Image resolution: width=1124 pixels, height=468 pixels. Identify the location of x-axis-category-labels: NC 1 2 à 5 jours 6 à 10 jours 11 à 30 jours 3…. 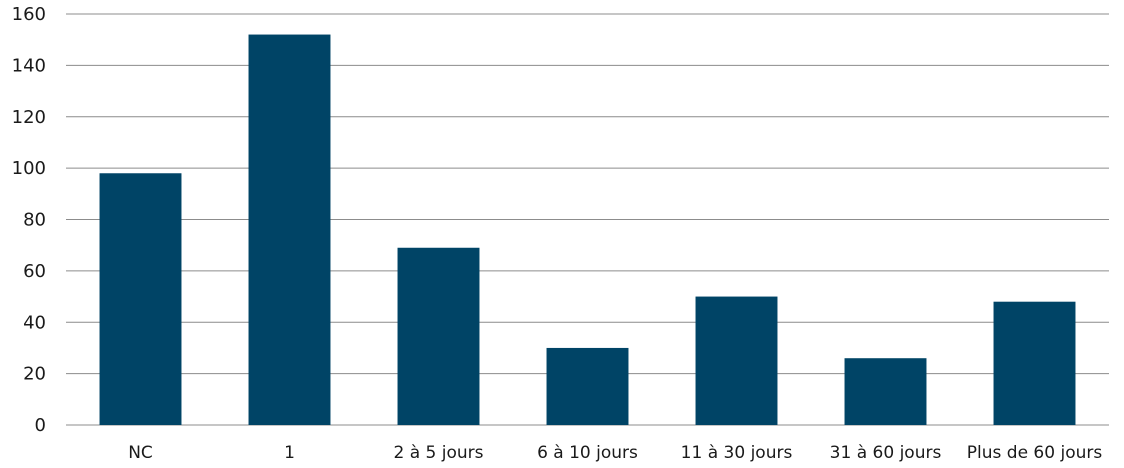
(615, 453).